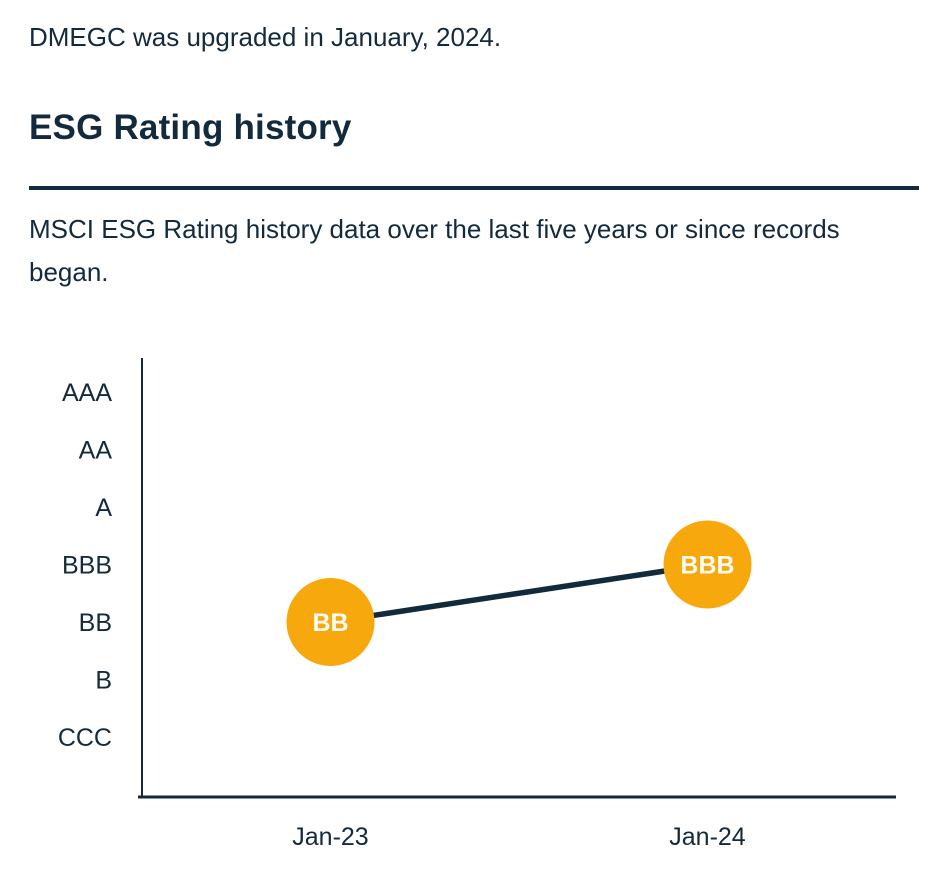 The width and height of the screenshot is (931, 873). Describe the element at coordinates (87, 565) in the screenshot. I see `y-axis-tick-label: BBB` at that location.